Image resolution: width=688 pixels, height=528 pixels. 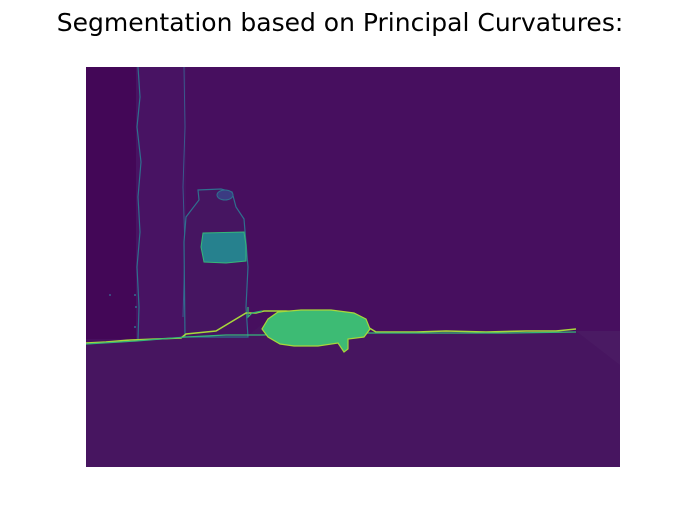 What do you see at coordinates (223, 247) in the screenshot?
I see `bottle-label` at bounding box center [223, 247].